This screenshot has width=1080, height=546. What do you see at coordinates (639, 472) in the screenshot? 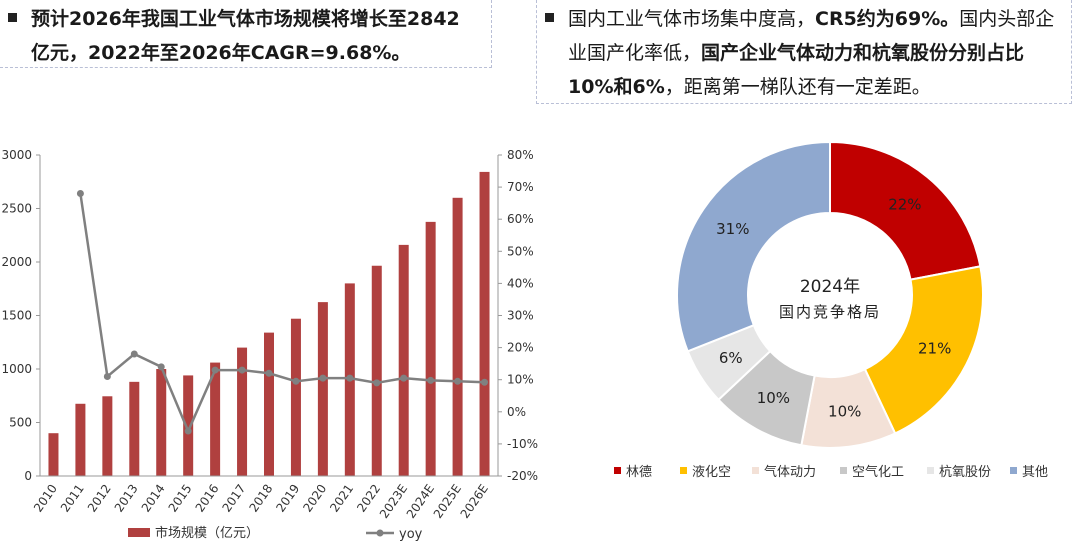
I see `legend-label: 林德` at bounding box center [639, 472].